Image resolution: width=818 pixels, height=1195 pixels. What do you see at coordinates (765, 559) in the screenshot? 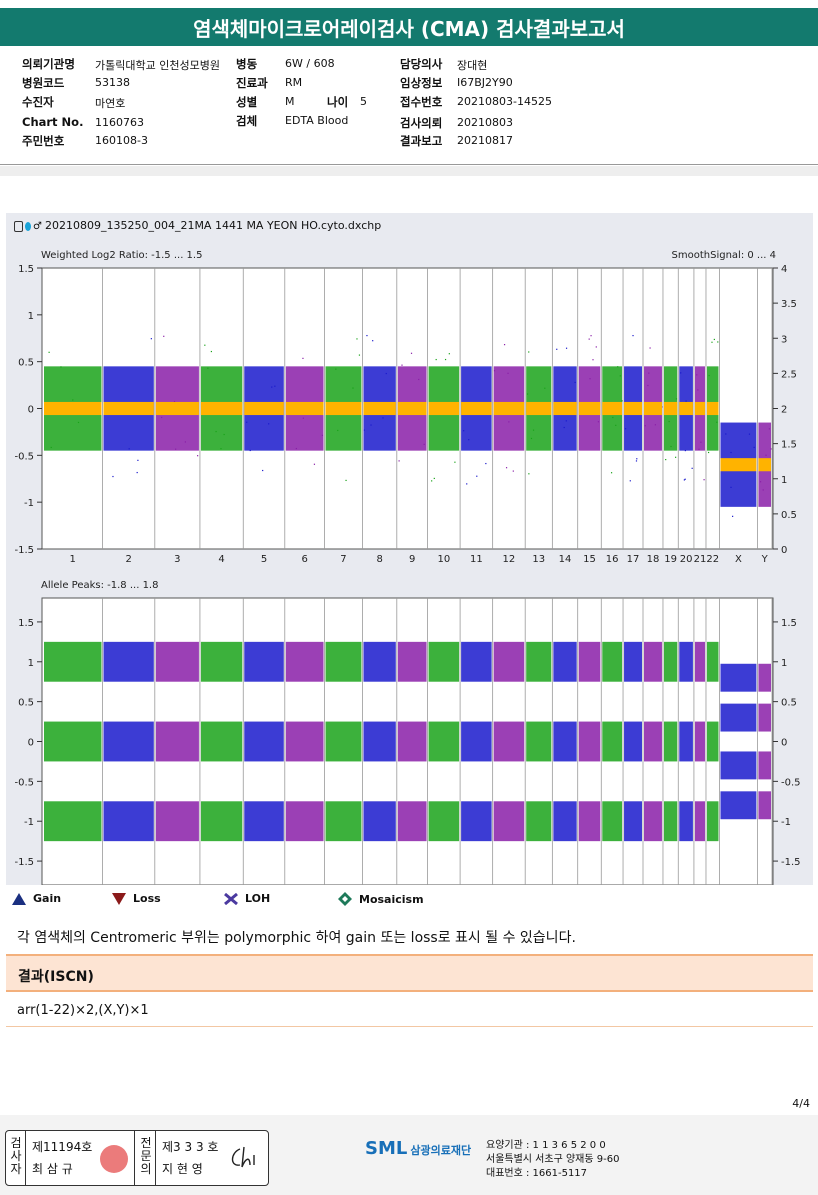
I see `chromosome-label: Y` at bounding box center [765, 559].